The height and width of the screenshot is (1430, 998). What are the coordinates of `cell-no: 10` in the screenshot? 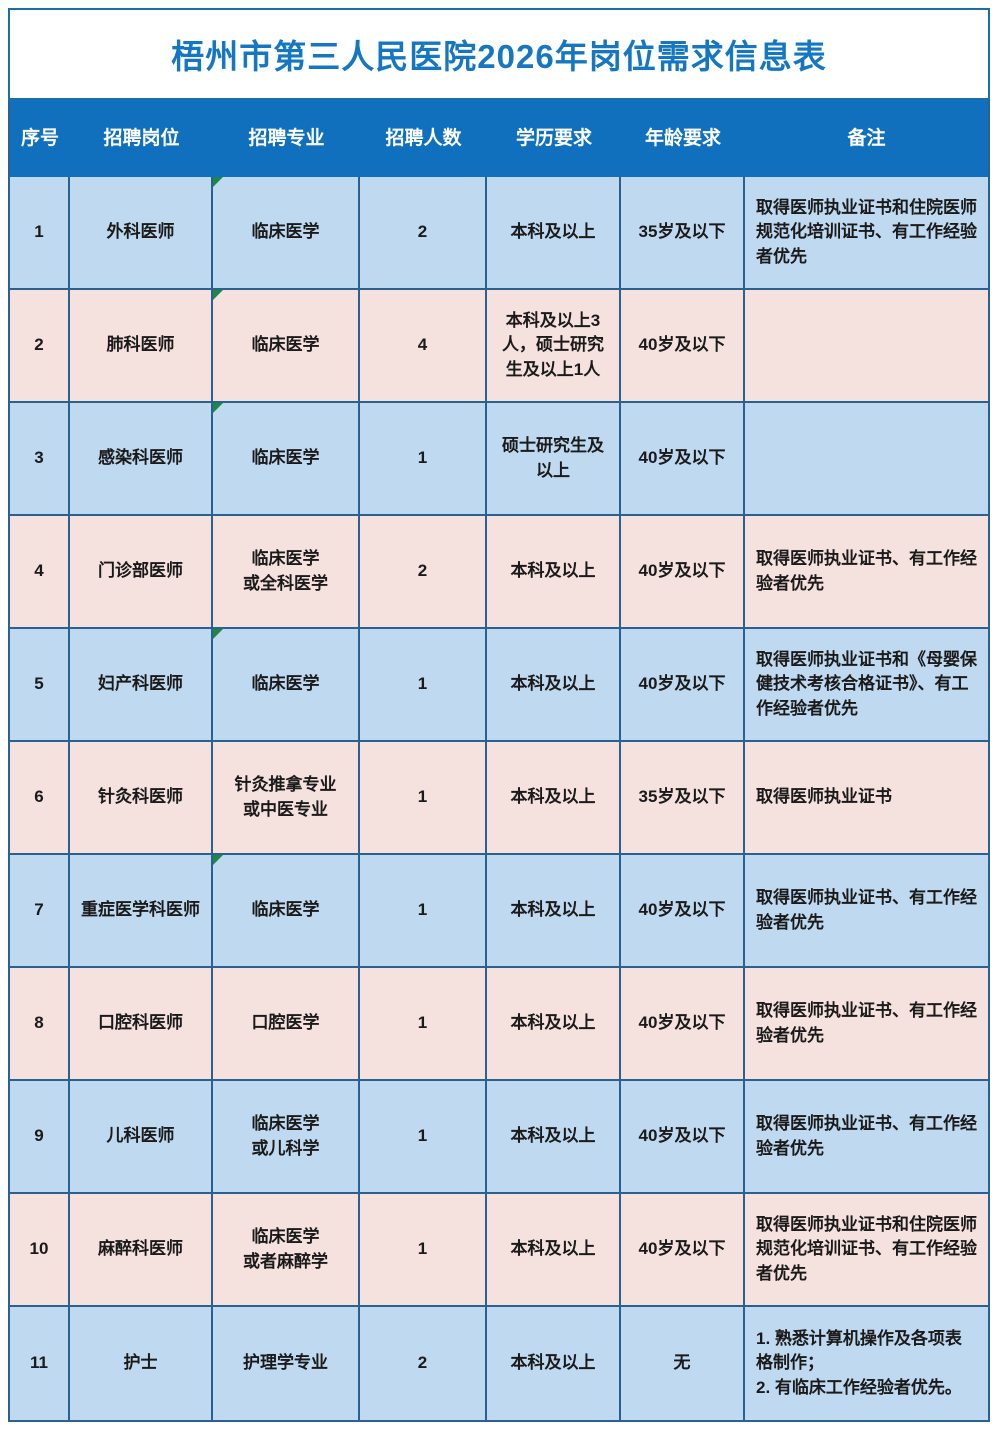 It's located at (40, 1250).